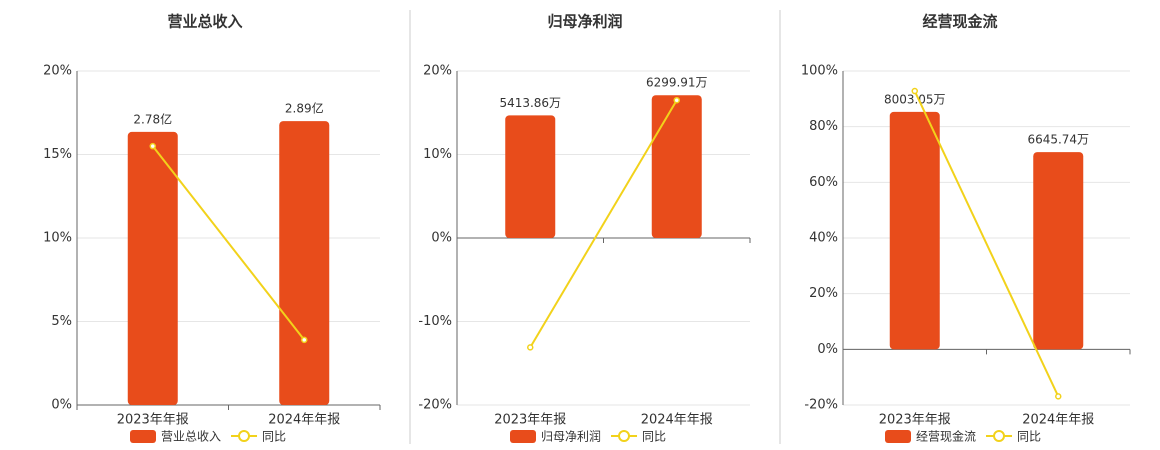 Image resolution: width=1160 pixels, height=450 pixels. Describe the element at coordinates (61, 321) in the screenshot. I see `y-tick-label: 5%` at that location.